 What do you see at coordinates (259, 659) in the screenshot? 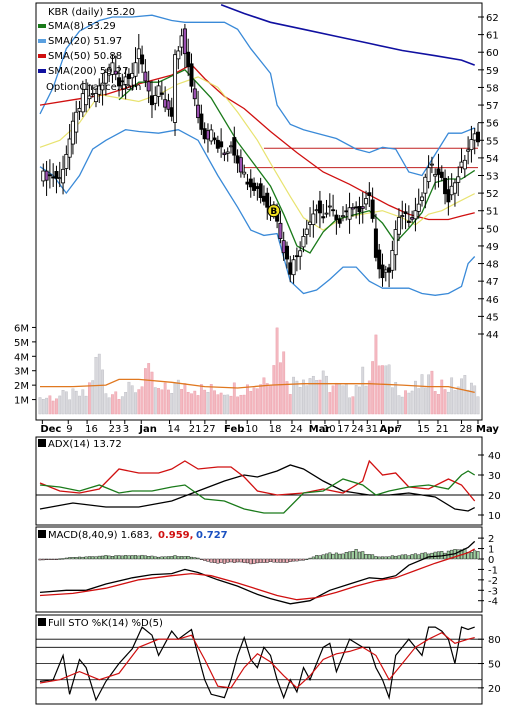
I see `sto-panel-frame` at bounding box center [259, 659].